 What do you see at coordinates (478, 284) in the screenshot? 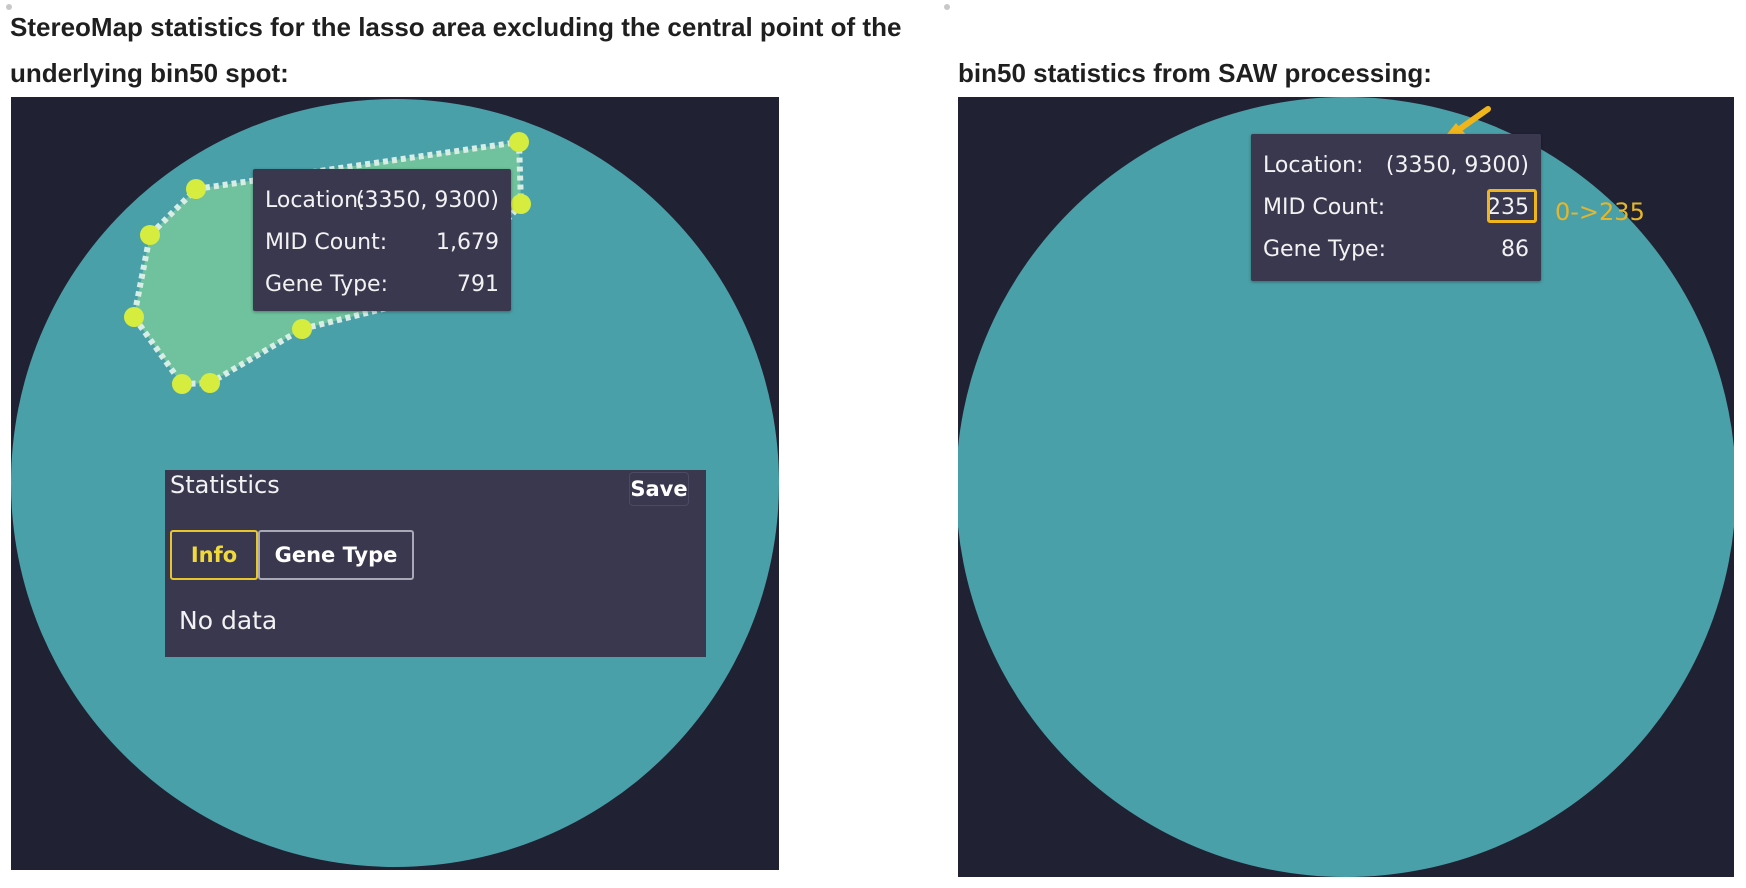
I see `gene-type-value: 791` at bounding box center [478, 284].